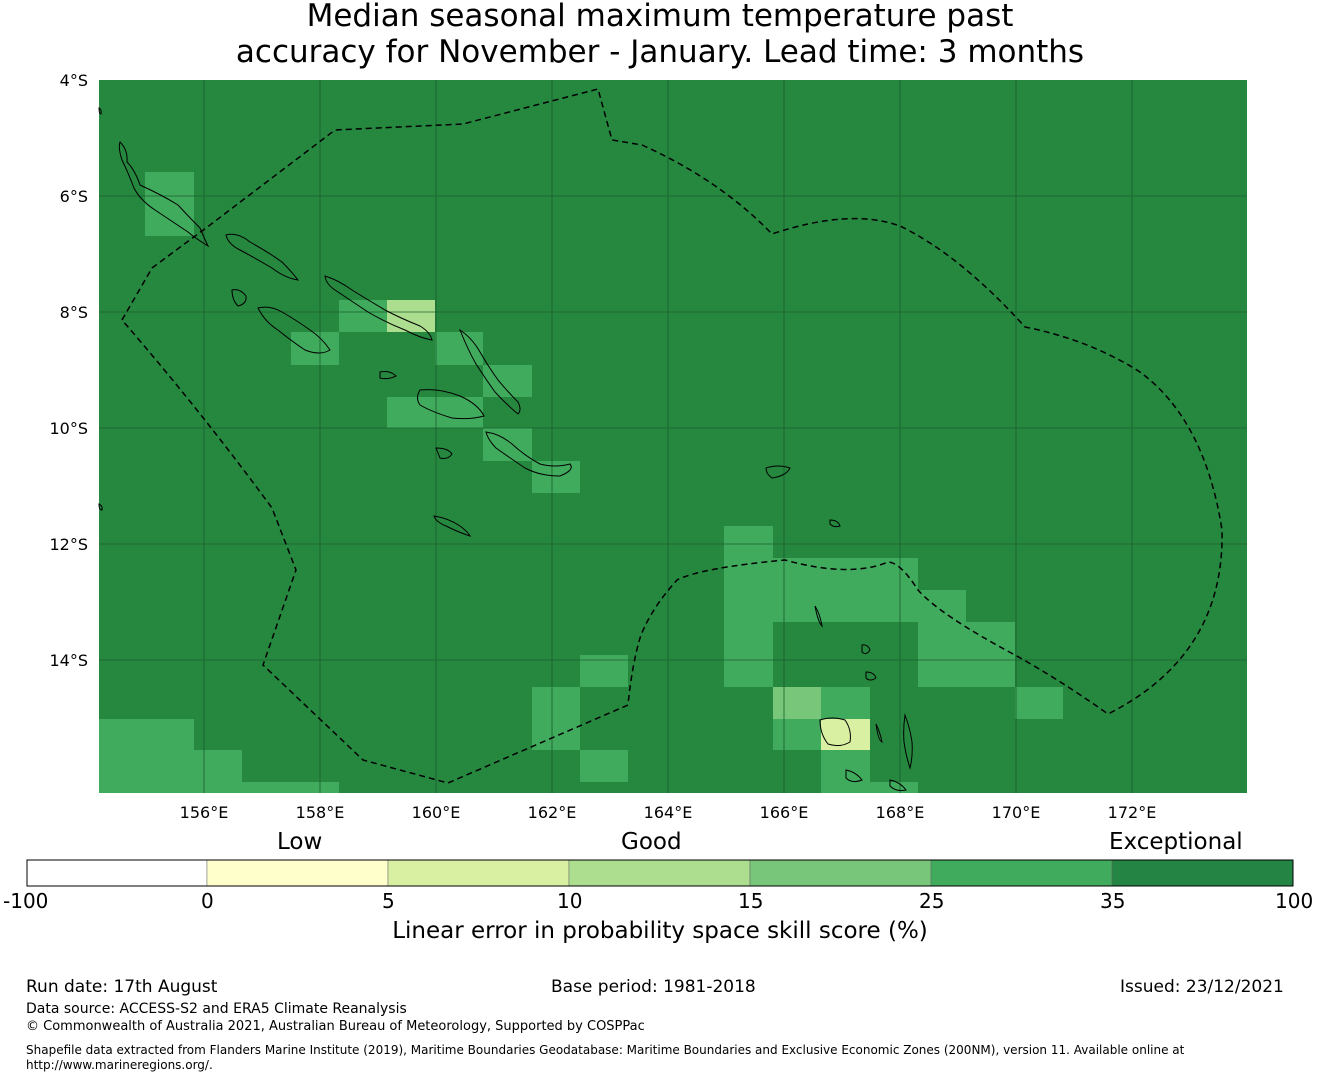 The image size is (1320, 1080). I want to click on colorbar-tick: 100, so click(1294, 901).